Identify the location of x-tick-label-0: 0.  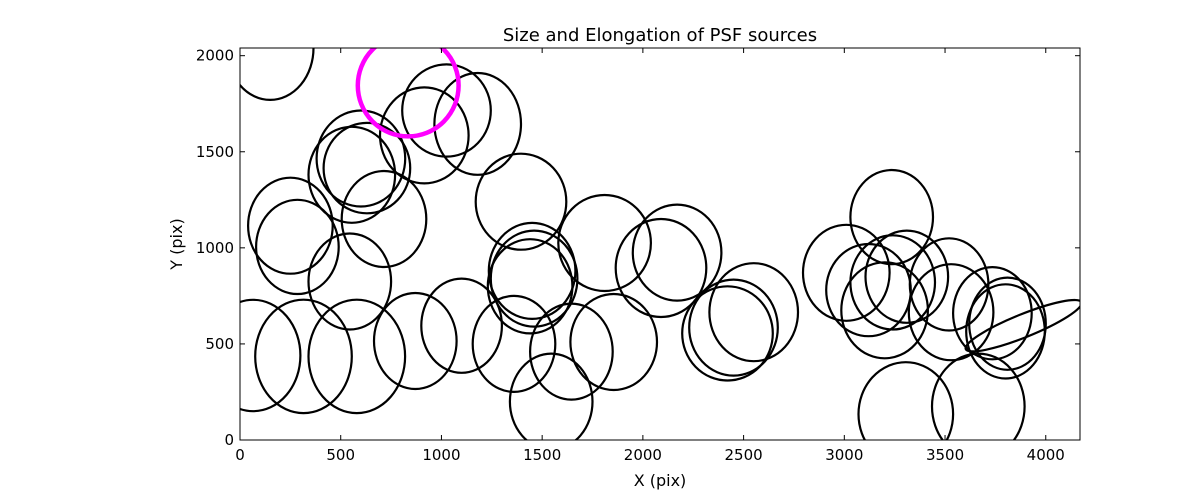
(240, 455).